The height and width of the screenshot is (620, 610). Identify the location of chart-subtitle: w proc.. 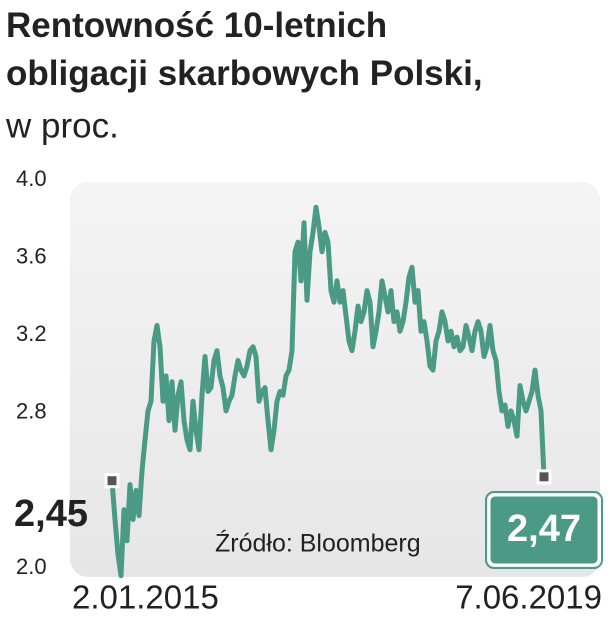
(62, 125).